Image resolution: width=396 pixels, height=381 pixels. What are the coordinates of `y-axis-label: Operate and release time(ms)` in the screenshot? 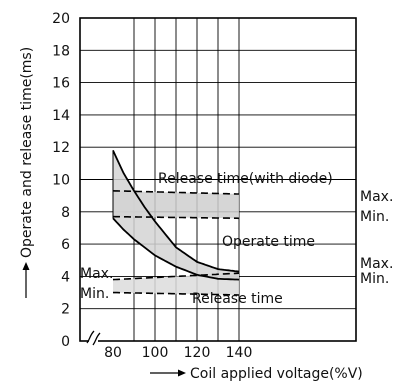 It's located at (27, 152).